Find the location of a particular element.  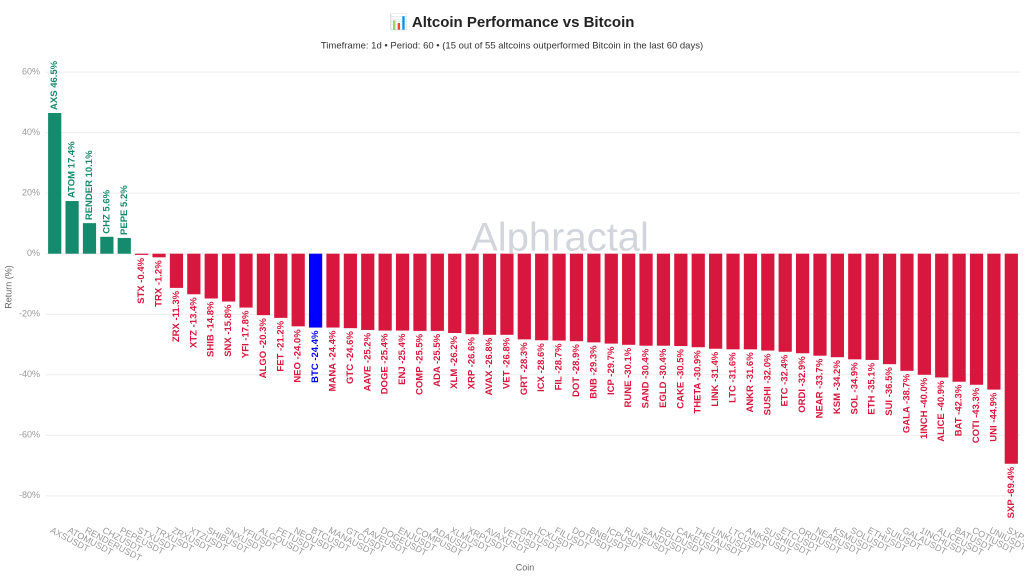

y-tick-label: -20% is located at coordinates (29, 314).